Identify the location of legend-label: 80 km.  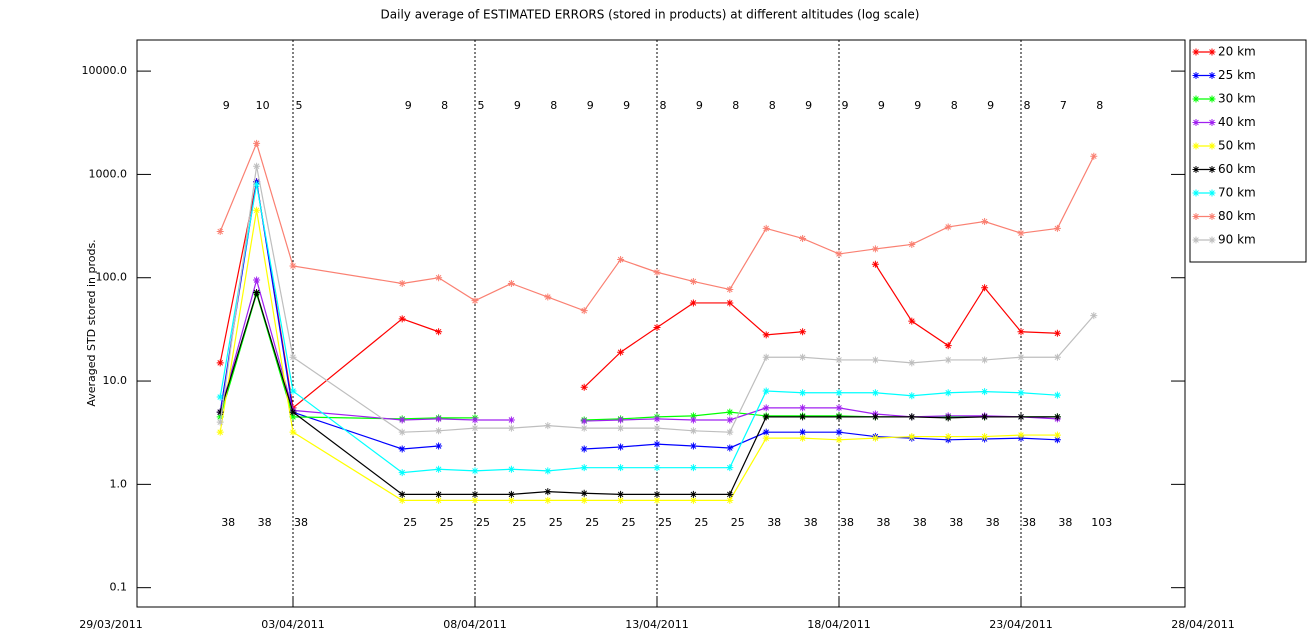
(1237, 216).